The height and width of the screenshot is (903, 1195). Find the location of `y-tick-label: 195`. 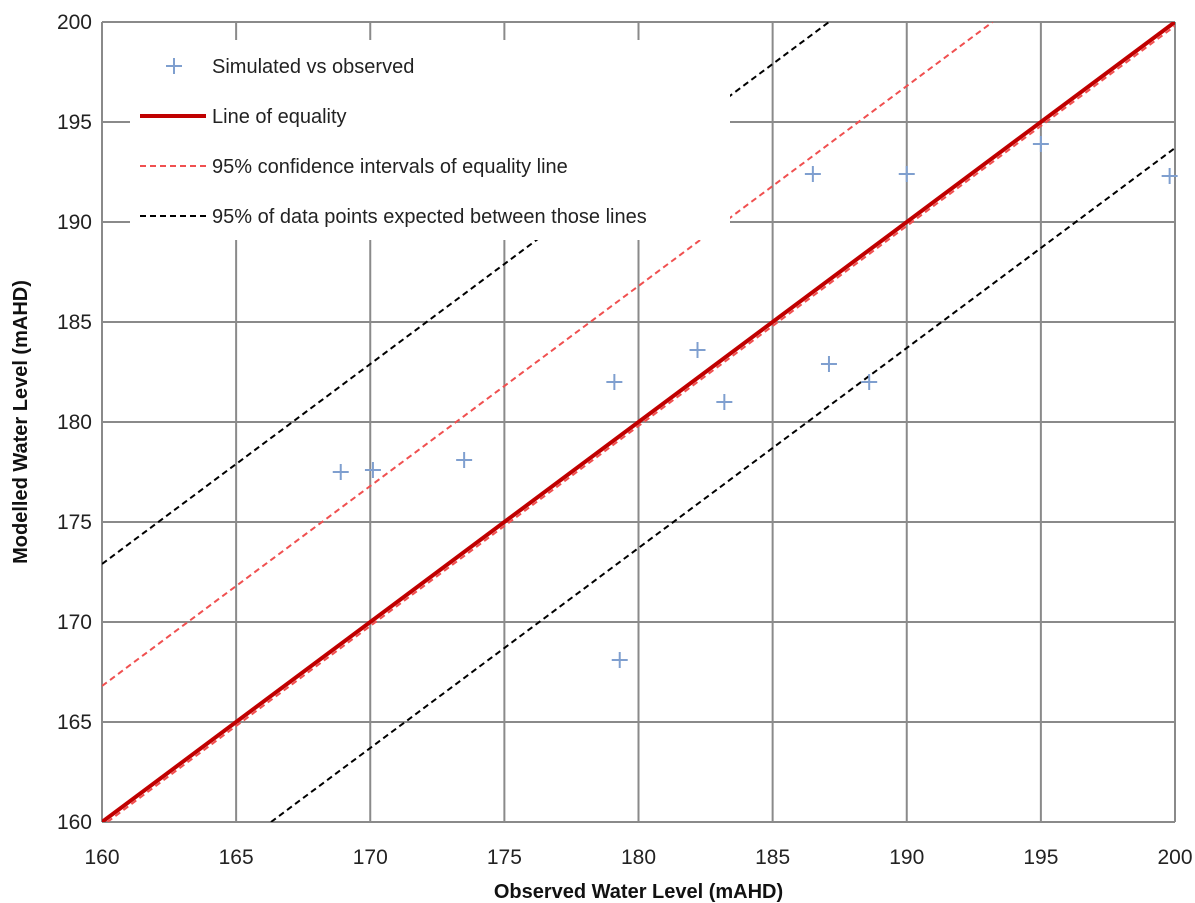

y-tick-label: 195 is located at coordinates (74, 122).